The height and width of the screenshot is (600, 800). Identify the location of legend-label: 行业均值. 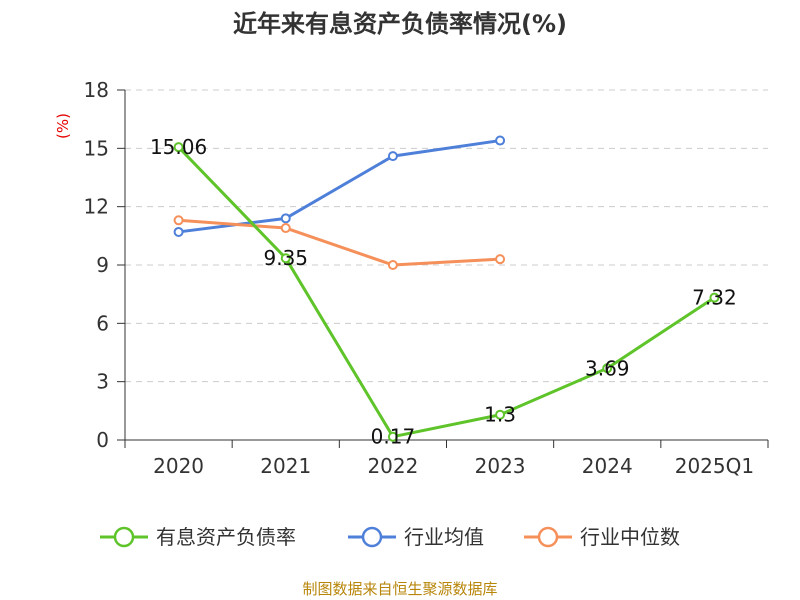
(444, 537).